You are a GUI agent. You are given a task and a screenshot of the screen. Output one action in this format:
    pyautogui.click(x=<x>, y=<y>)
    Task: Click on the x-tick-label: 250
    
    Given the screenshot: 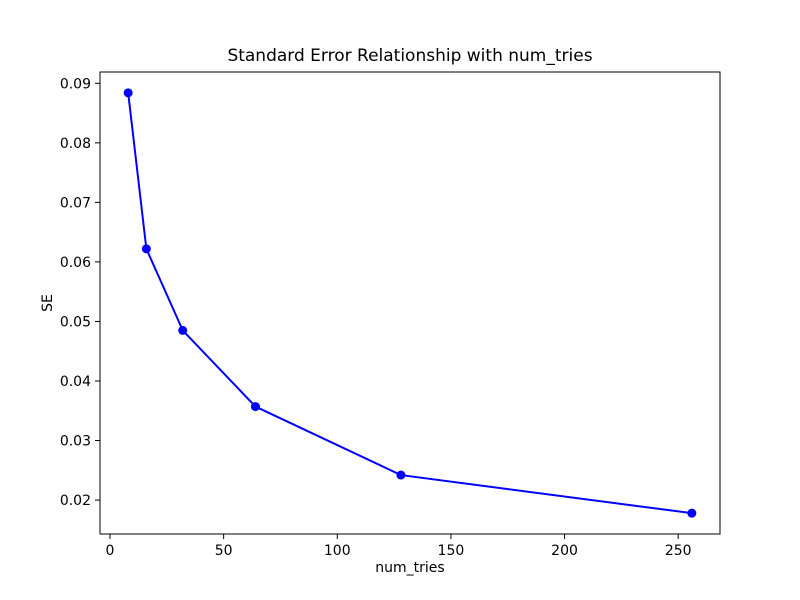 What is the action you would take?
    pyautogui.click(x=678, y=551)
    